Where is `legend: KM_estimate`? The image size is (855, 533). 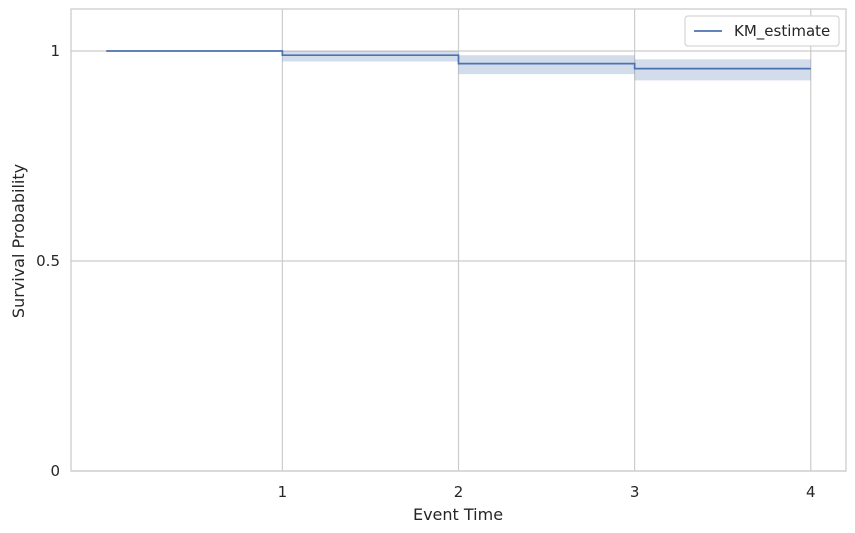
legend: KM_estimate is located at coordinates (762, 31).